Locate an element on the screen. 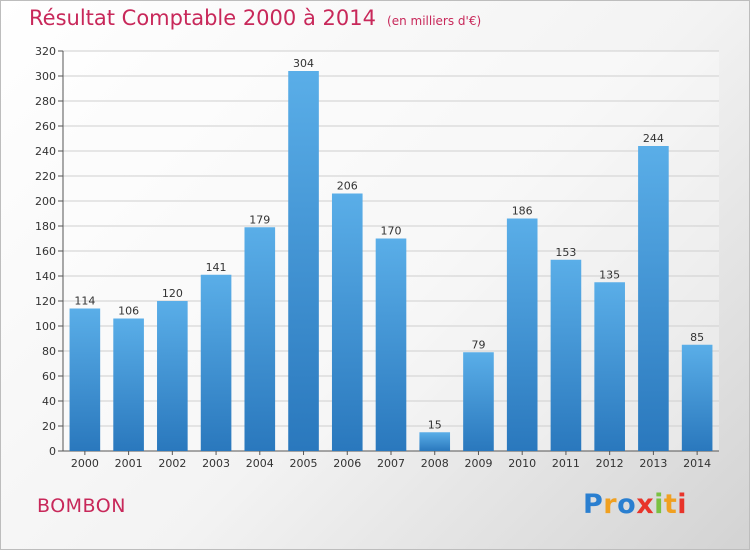 This screenshot has height=550, width=750. x-tick-label: 2007 is located at coordinates (391, 463).